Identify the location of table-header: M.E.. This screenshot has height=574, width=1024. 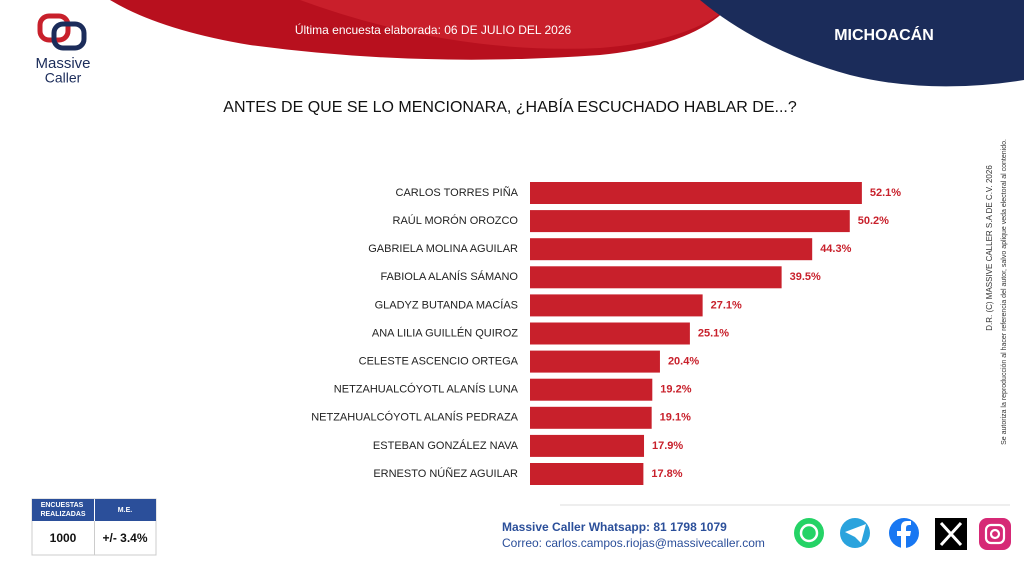
(125, 510).